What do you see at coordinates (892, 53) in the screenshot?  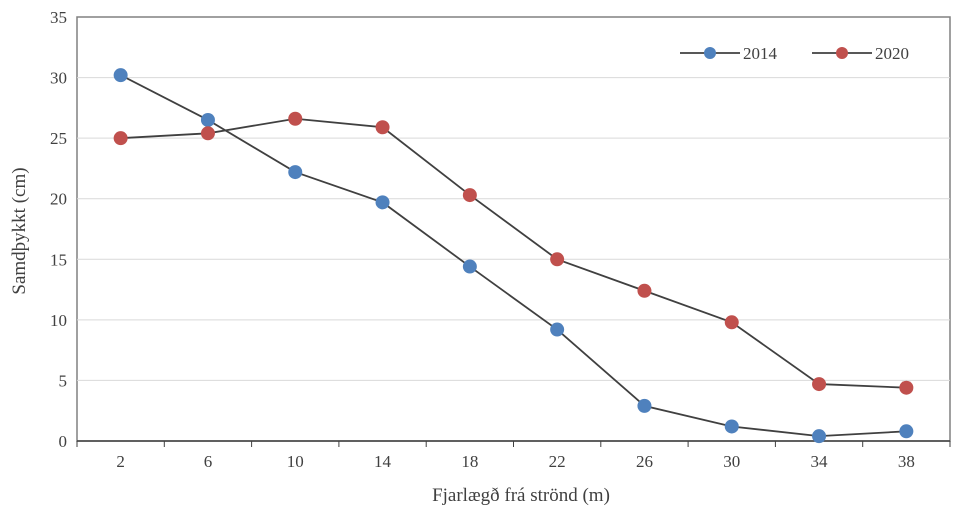 I see `legend-label: 2020` at bounding box center [892, 53].